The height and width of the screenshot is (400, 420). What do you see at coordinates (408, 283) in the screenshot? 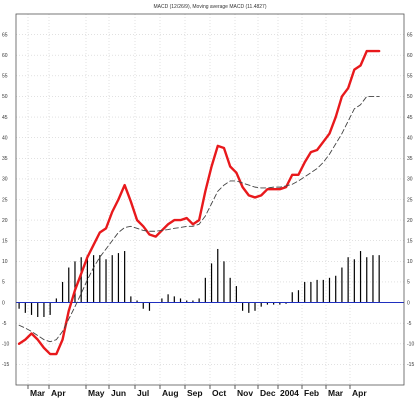
I see `y-tick-label-right: 5` at bounding box center [408, 283].